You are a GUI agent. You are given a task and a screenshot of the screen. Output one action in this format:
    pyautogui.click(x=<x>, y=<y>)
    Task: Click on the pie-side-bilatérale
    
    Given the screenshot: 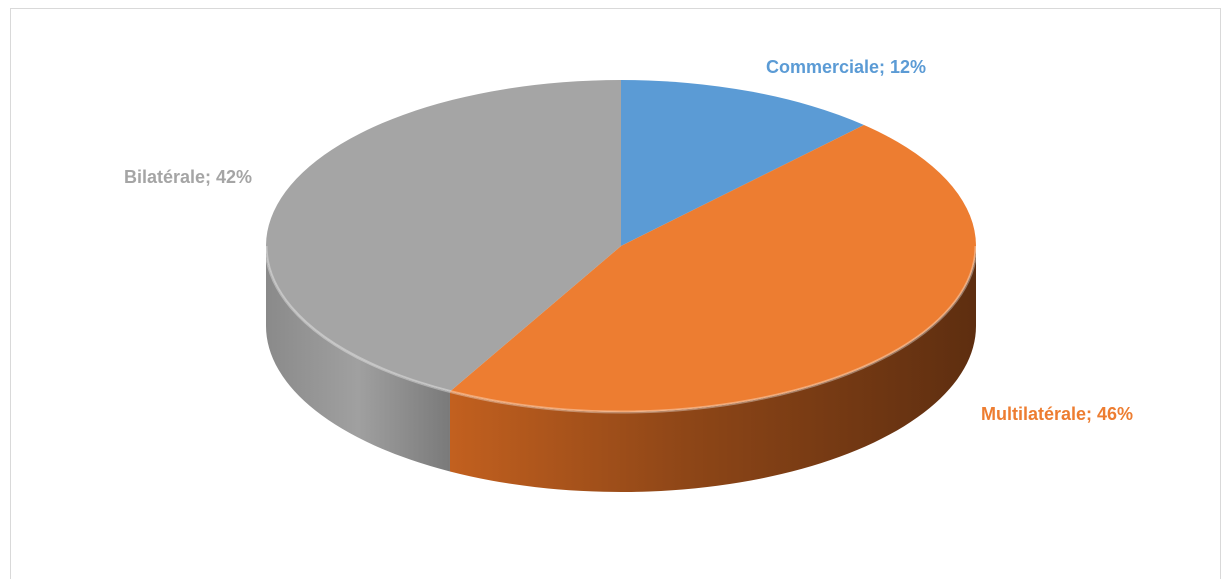 What is the action you would take?
    pyautogui.click(x=358, y=359)
    